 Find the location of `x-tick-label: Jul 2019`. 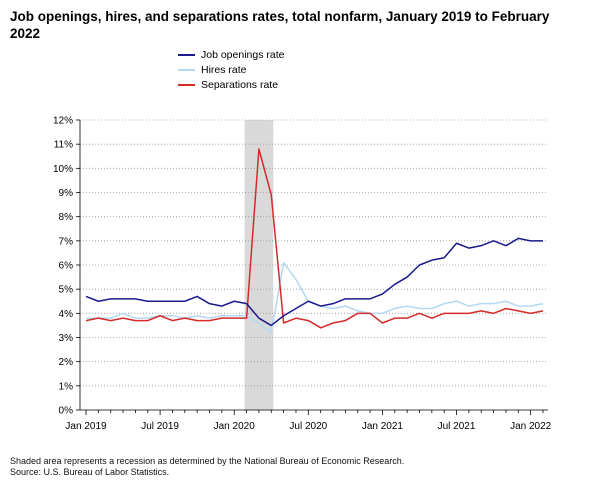

x-tick-label: Jul 2019 is located at coordinates (160, 426).